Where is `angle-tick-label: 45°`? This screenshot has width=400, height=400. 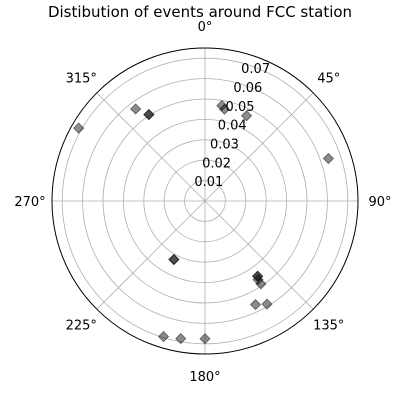
angle-tick-label: 45° is located at coordinates (328, 78).